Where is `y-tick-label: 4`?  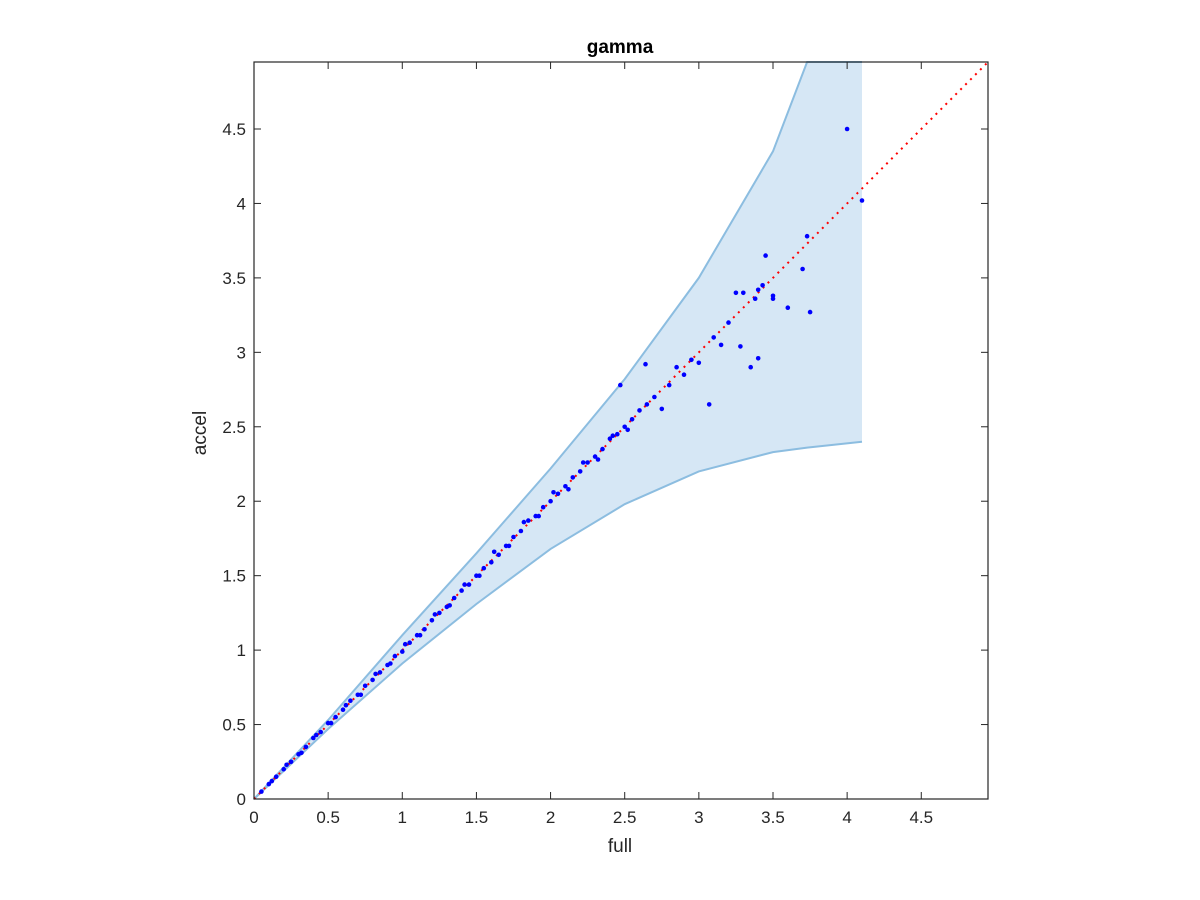
y-tick-label: 4 is located at coordinates (241, 203).